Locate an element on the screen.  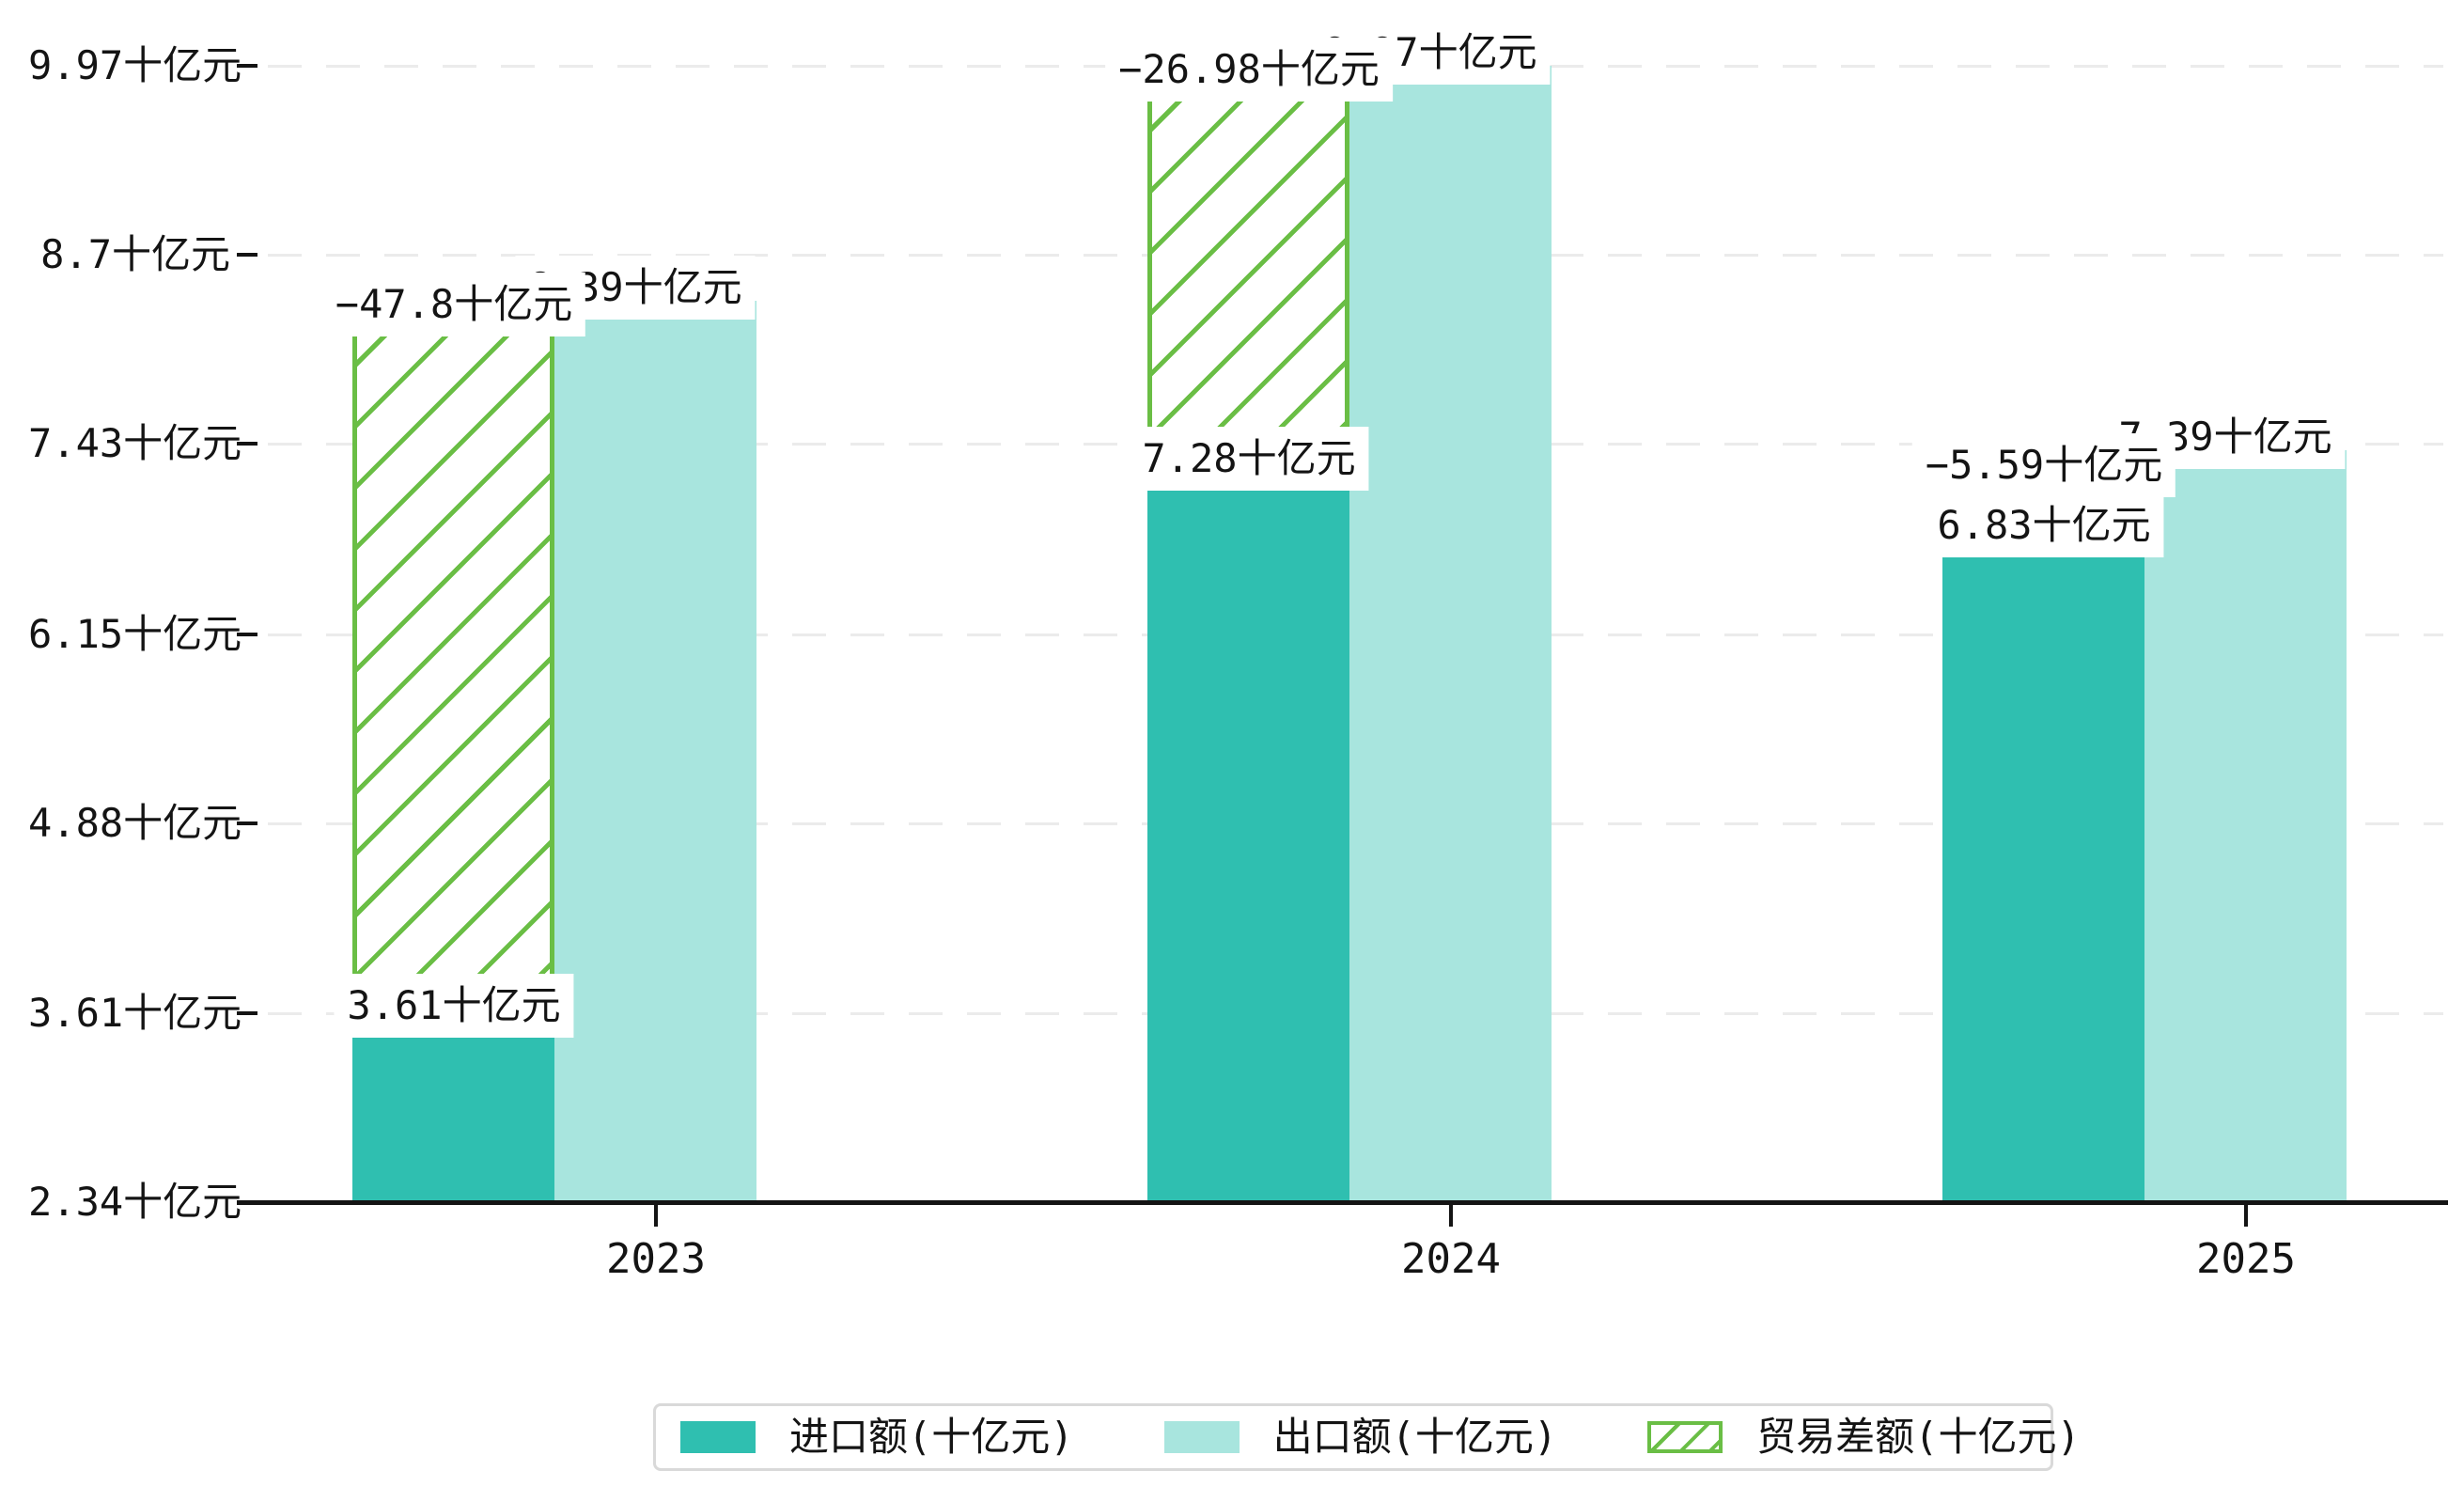
y-axis-tick-label: 2.34十亿元 is located at coordinates (135, 1202).